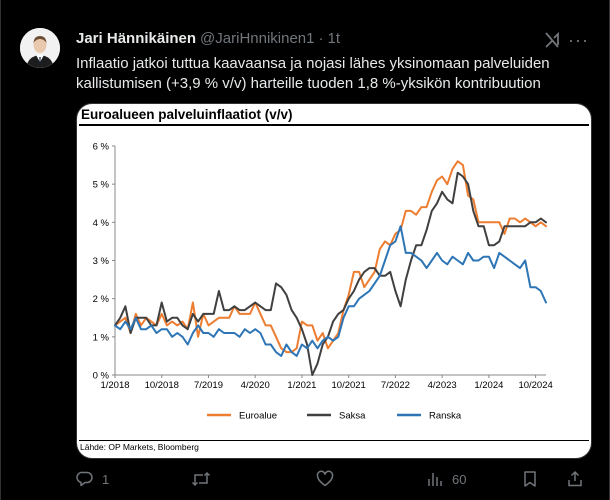 Image resolution: width=610 pixels, height=500 pixels. What do you see at coordinates (334, 38) in the screenshot?
I see `post-time: 1t` at bounding box center [334, 38].